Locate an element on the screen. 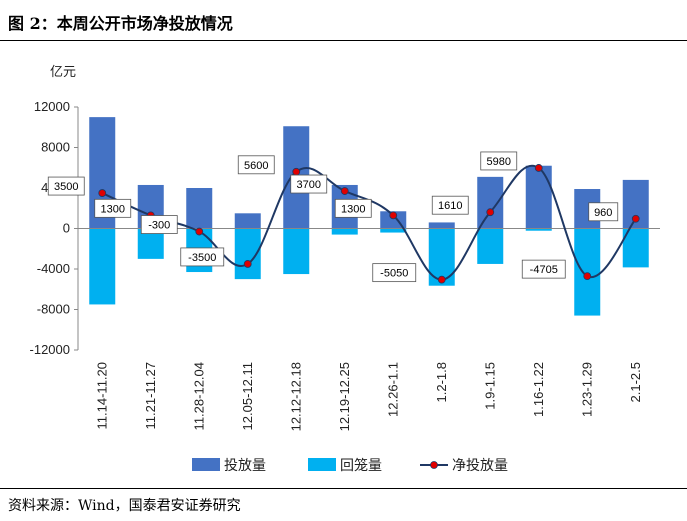 The image size is (687, 521). data-label: 1610 is located at coordinates (450, 206).